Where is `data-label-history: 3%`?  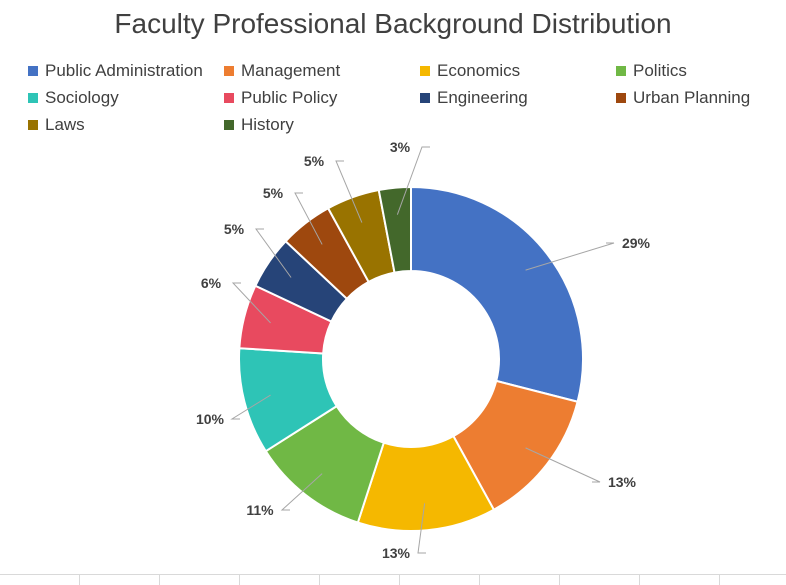
data-label-history: 3% is located at coordinates (400, 147).